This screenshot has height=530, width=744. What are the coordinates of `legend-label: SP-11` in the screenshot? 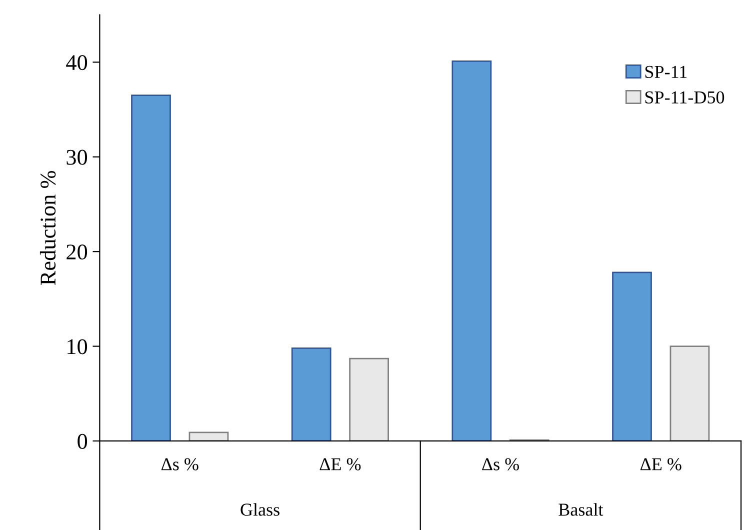 It's located at (666, 72).